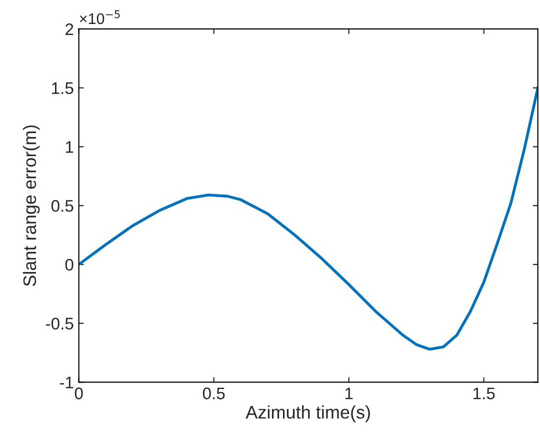 Image resolution: width=540 pixels, height=446 pixels. I want to click on x-tick-label: 1.5, so click(484, 394).